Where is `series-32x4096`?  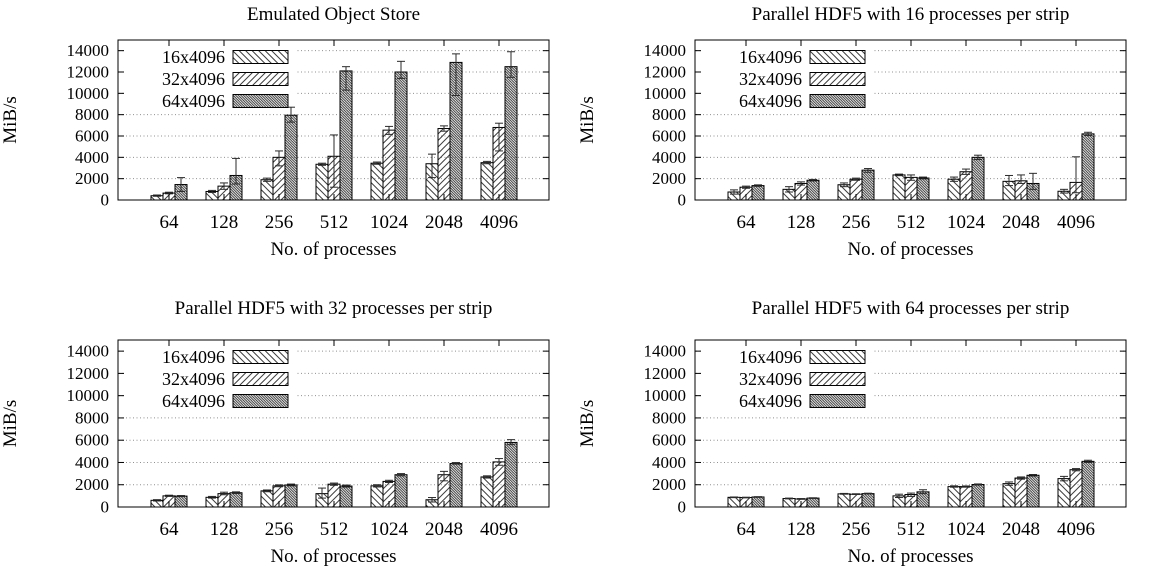
series-32x4096 is located at coordinates (334, 483).